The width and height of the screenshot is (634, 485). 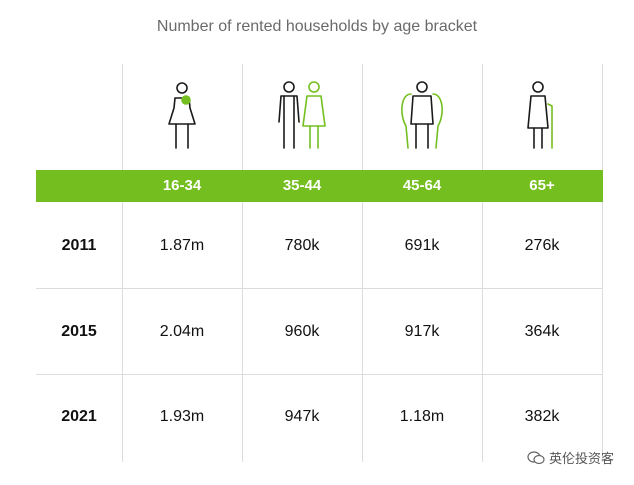 What do you see at coordinates (79, 331) in the screenshot?
I see `row-year: 2015` at bounding box center [79, 331].